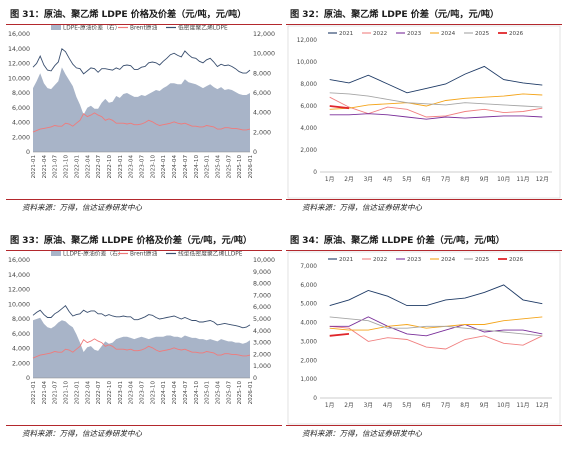 The height and width of the screenshot is (450, 567). What do you see at coordinates (19, 78) in the screenshot?
I see `y-tick-left-label: 10,000` at bounding box center [19, 78].